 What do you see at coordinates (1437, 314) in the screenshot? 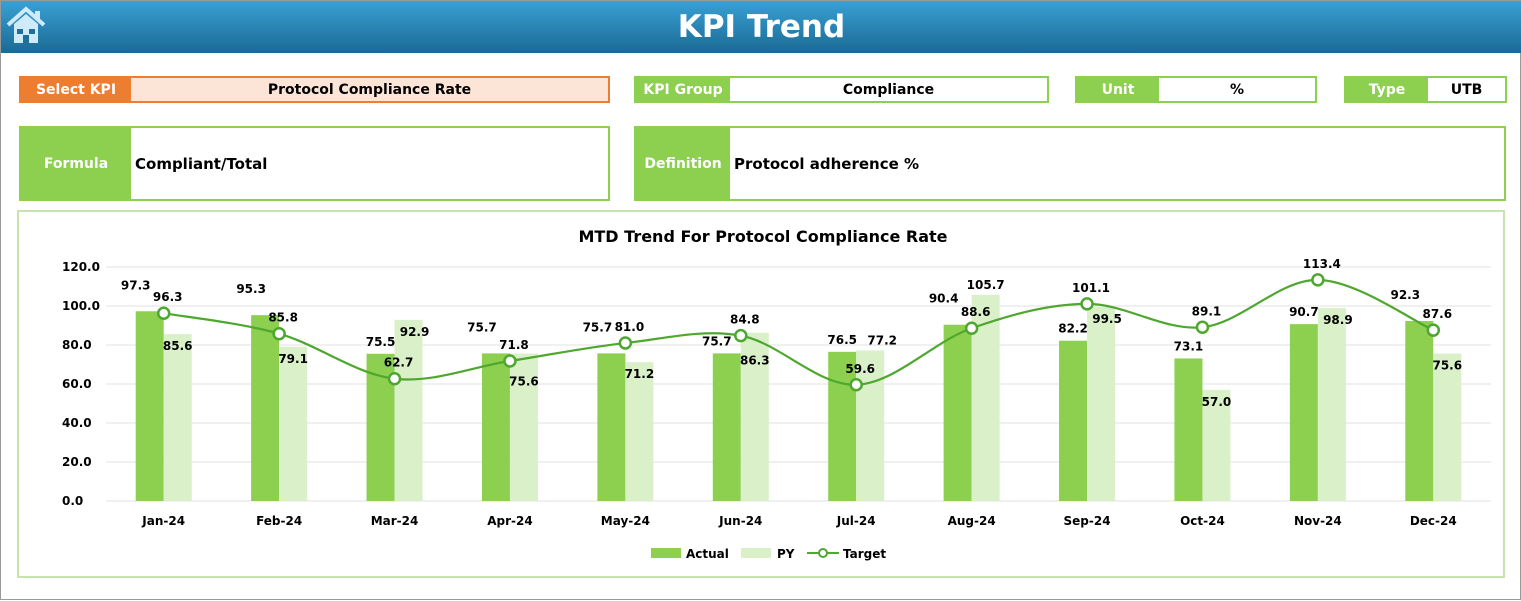
I see `target-data-label: 87.6` at bounding box center [1437, 314].